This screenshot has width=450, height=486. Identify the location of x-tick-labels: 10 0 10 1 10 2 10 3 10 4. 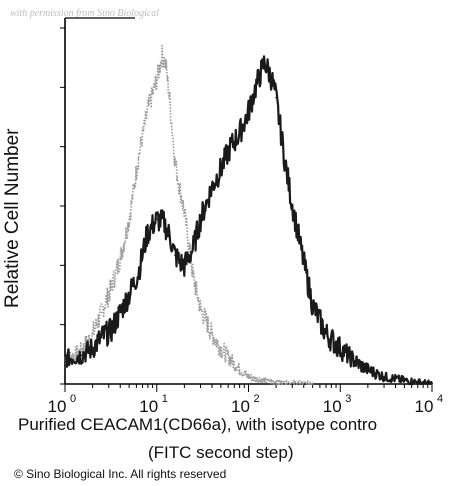
(246, 404).